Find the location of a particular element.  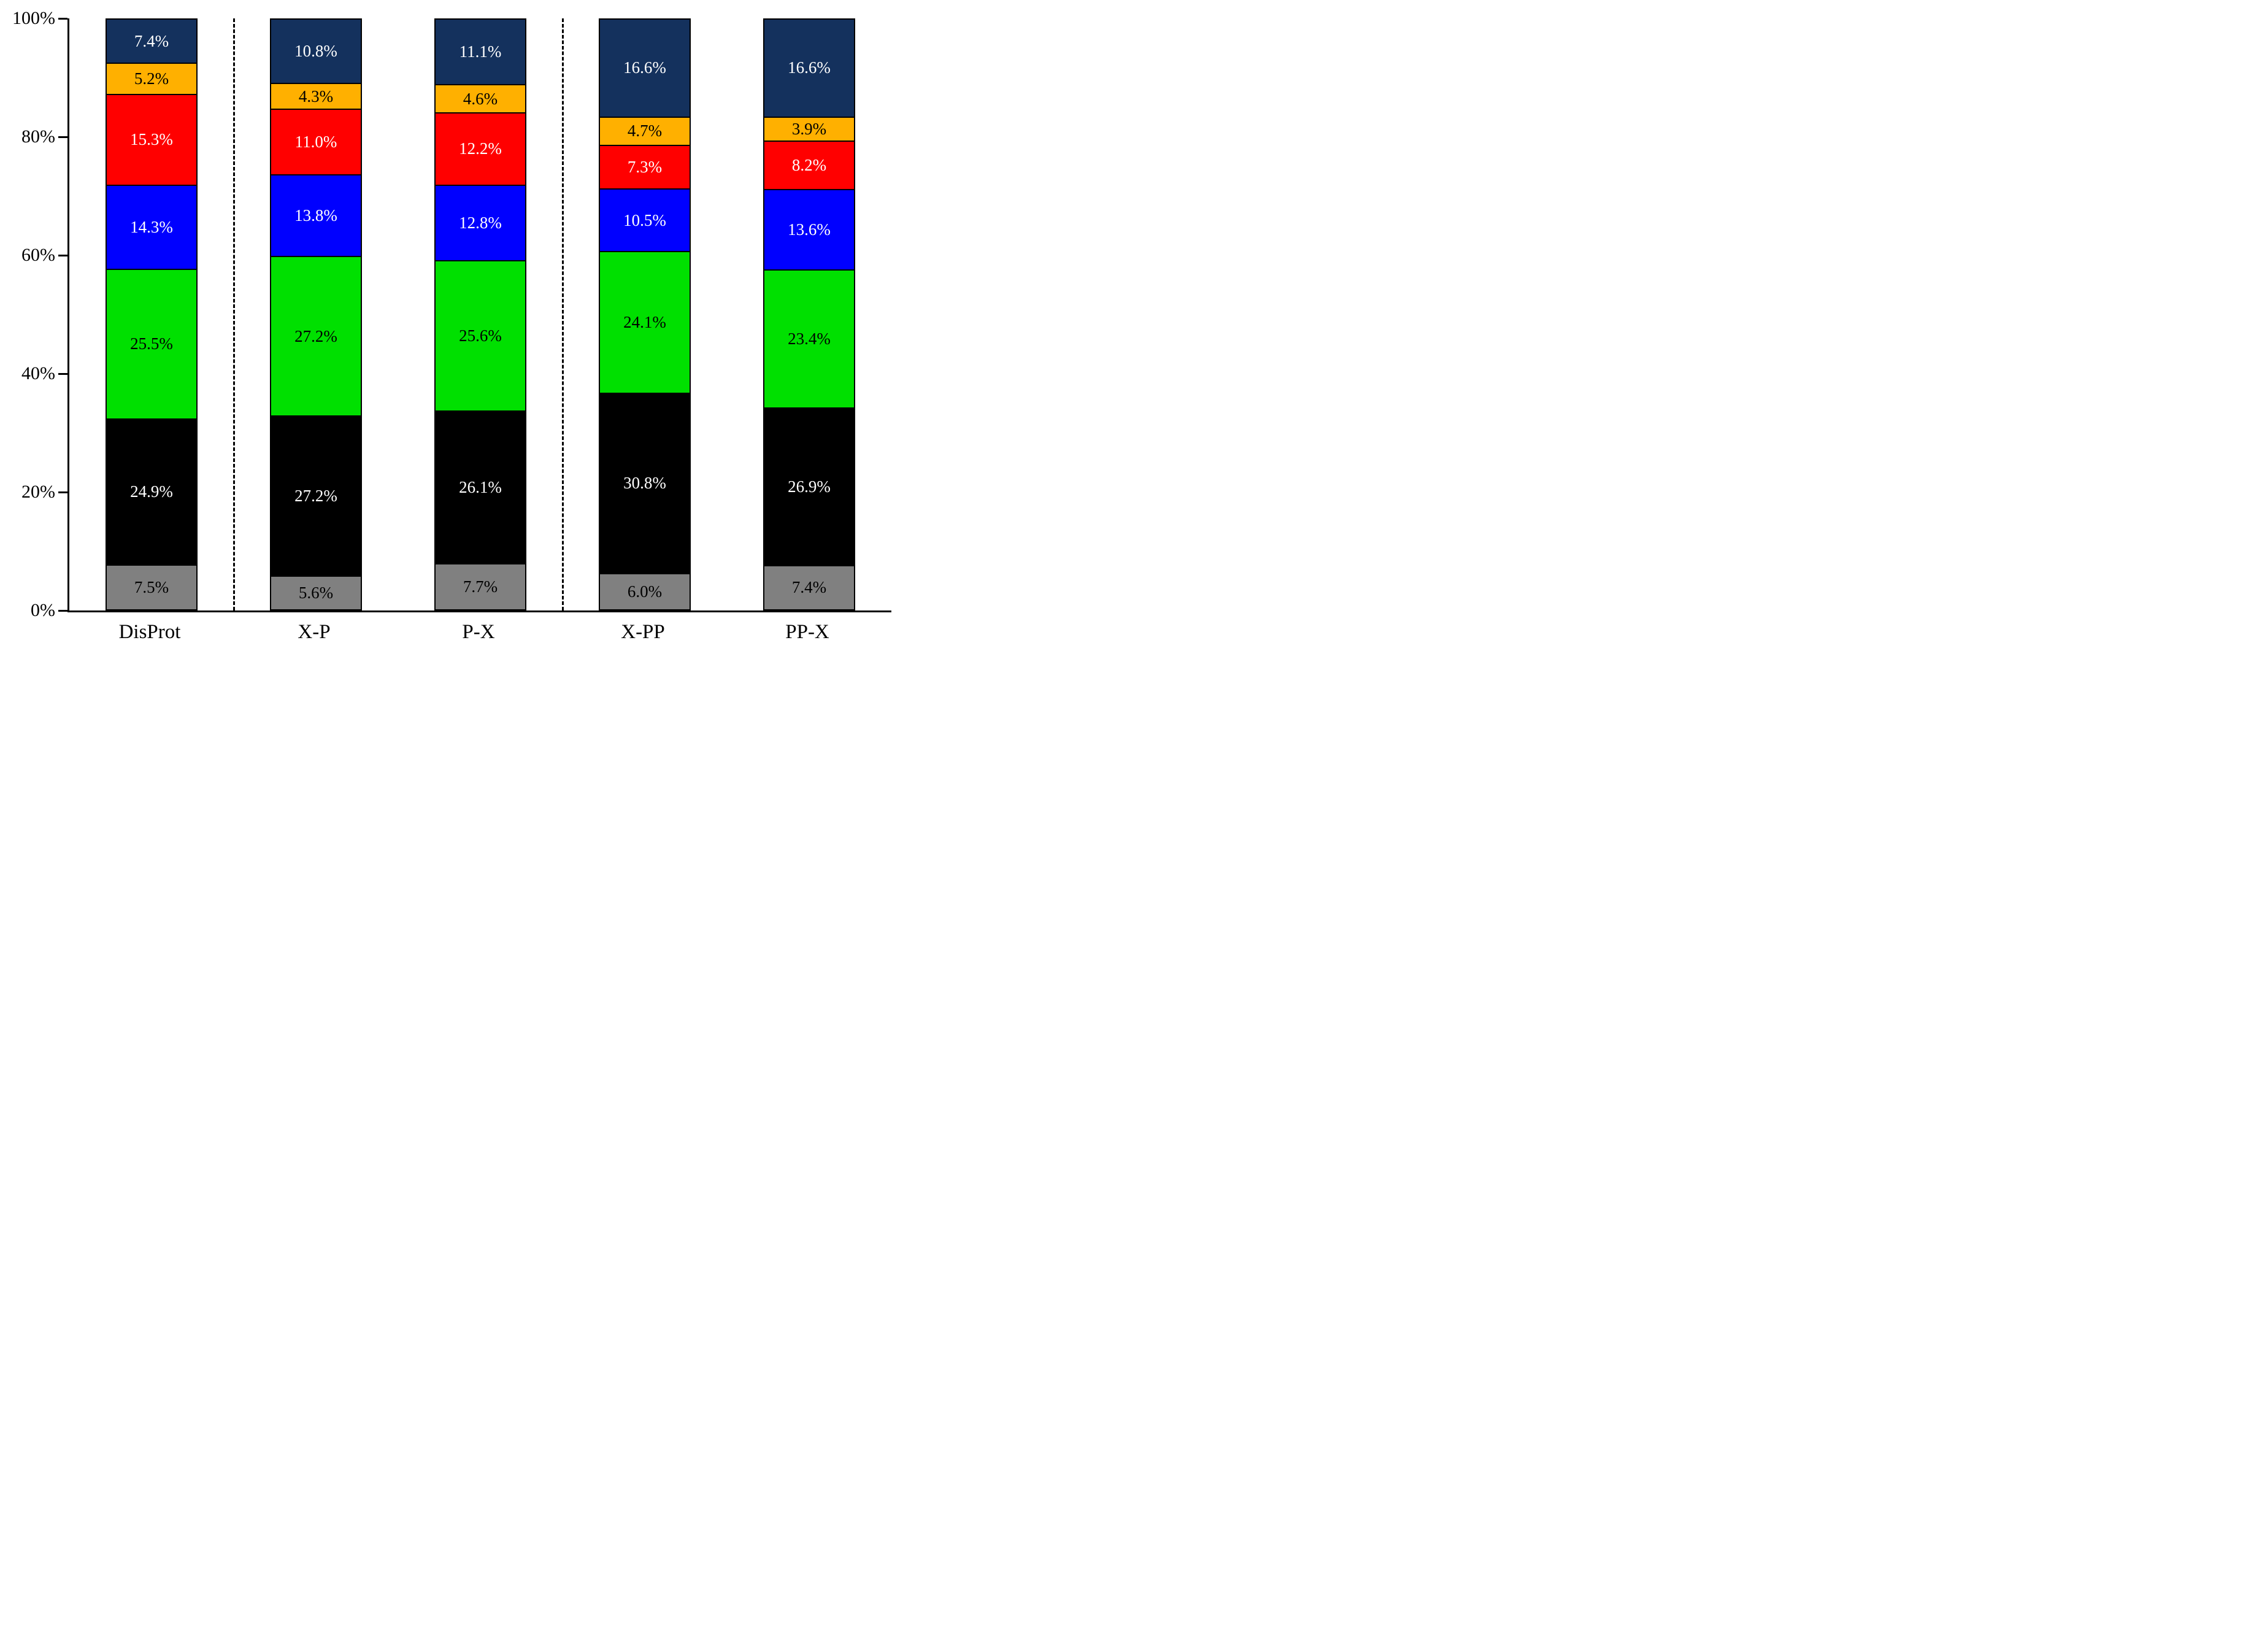

segment-value-label: 7.5% is located at coordinates (151, 586).